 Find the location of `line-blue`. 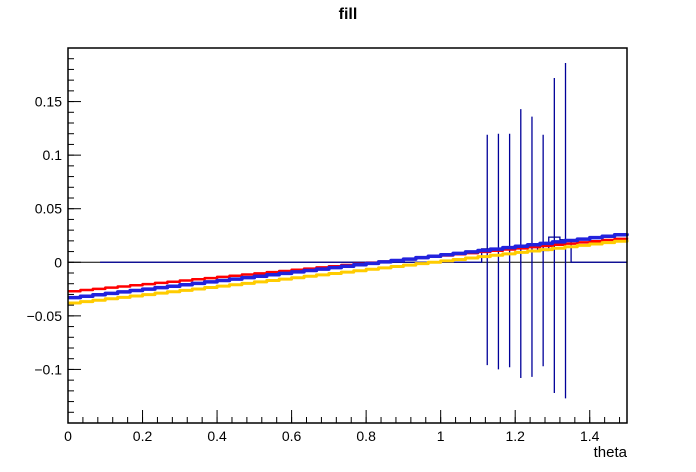

line-blue is located at coordinates (348, 266).